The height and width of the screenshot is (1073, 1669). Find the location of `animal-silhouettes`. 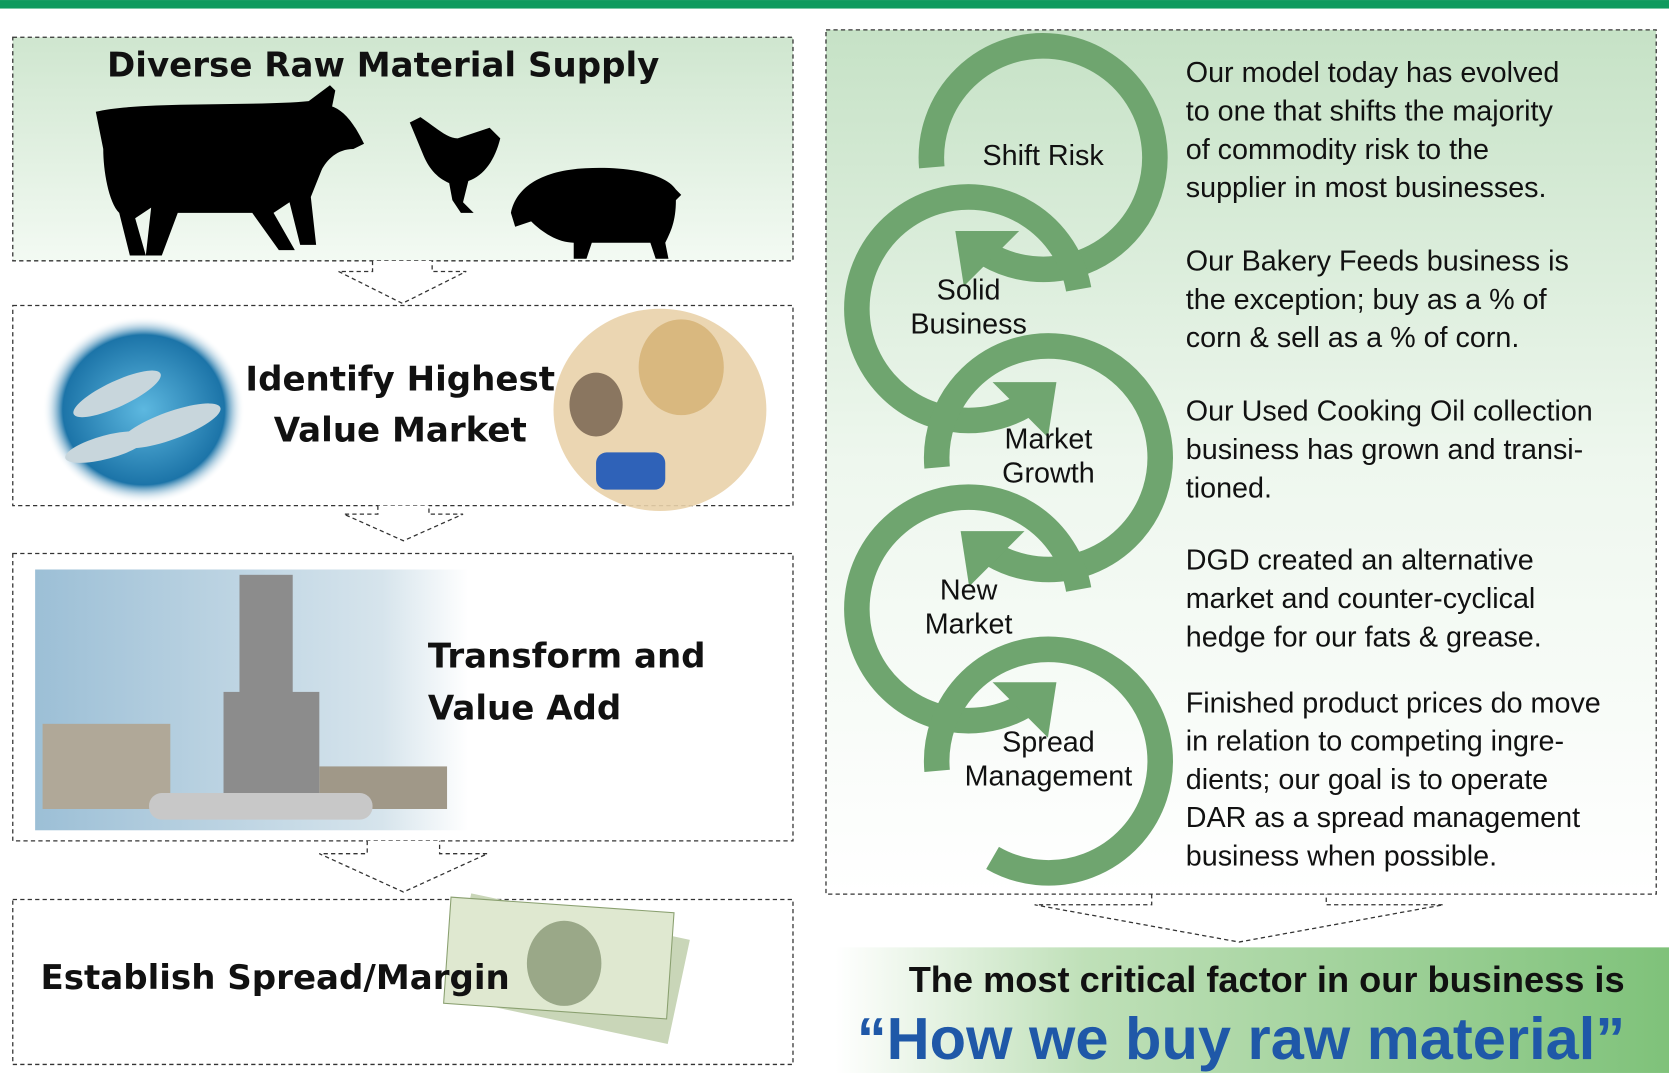

animal-silhouettes is located at coordinates (388, 172).